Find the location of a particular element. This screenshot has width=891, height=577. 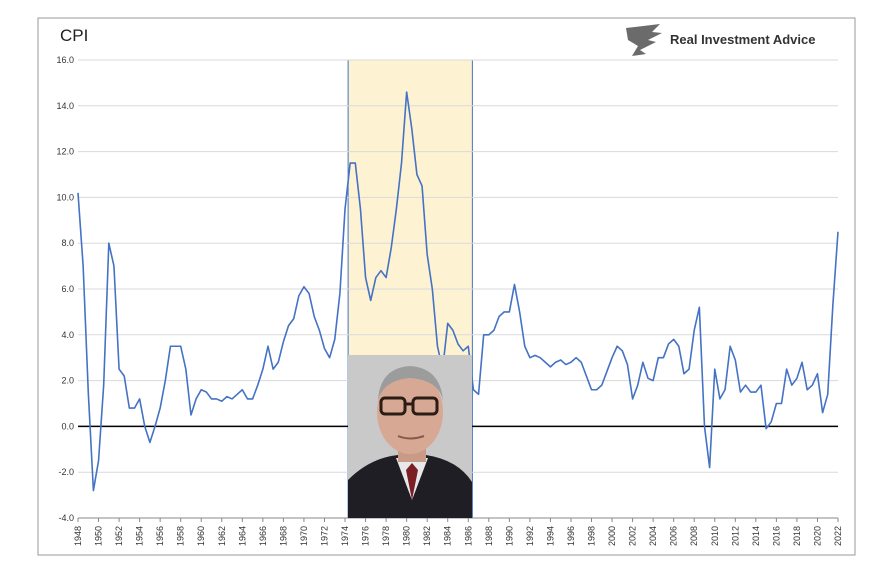

portrait-photo is located at coordinates (410, 436).